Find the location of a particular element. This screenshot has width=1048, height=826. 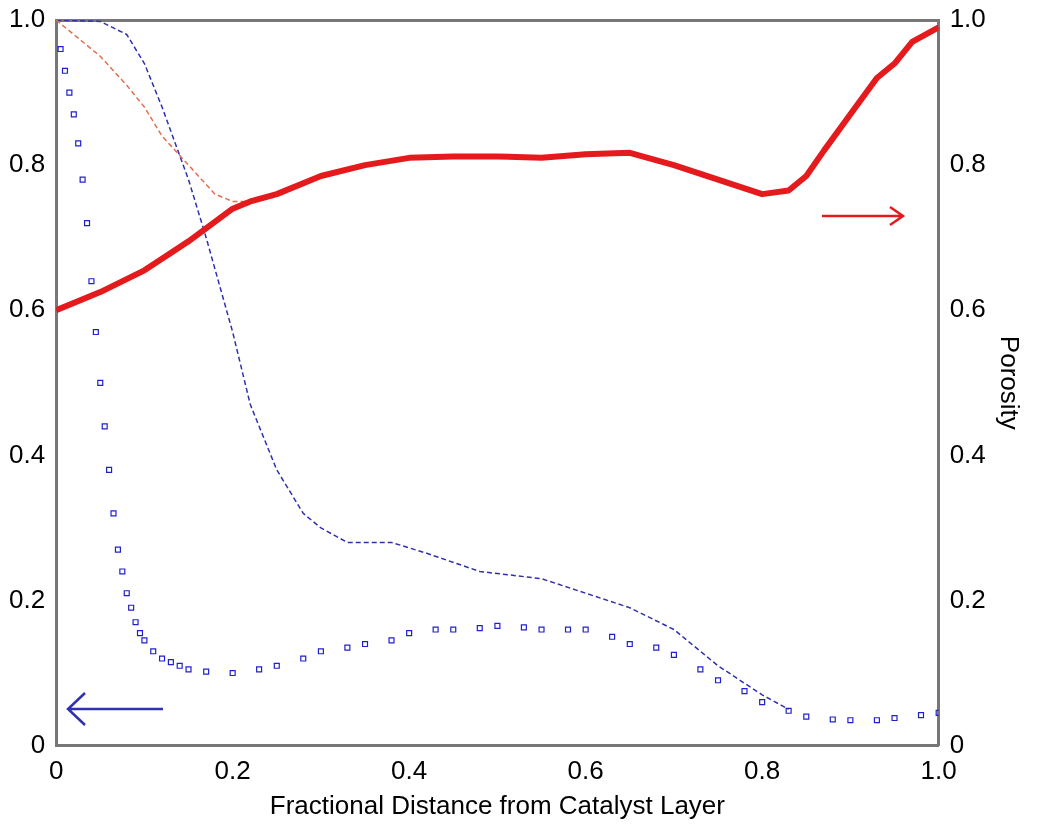

y2-tick-label: 0.4 is located at coordinates (967, 453).